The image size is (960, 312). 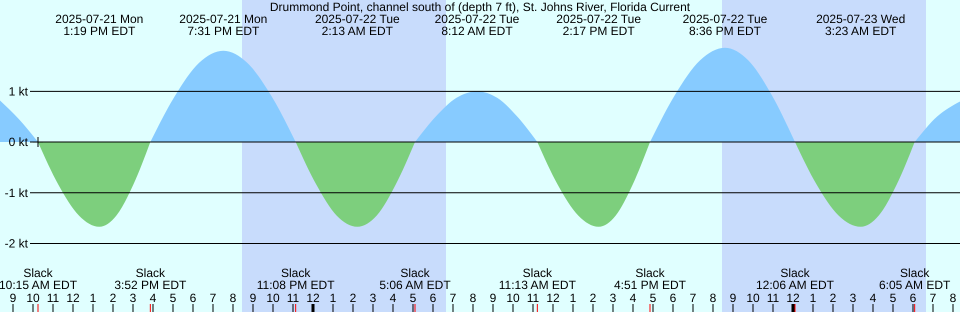 What do you see at coordinates (415, 279) in the screenshot?
I see `annotation: Slack 5:06 AM EDT` at bounding box center [415, 279].